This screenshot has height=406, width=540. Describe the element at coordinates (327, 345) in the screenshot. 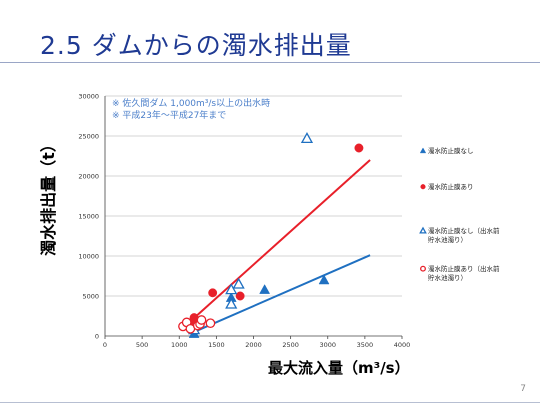

I see `x-tick-label: 3000` at that location.